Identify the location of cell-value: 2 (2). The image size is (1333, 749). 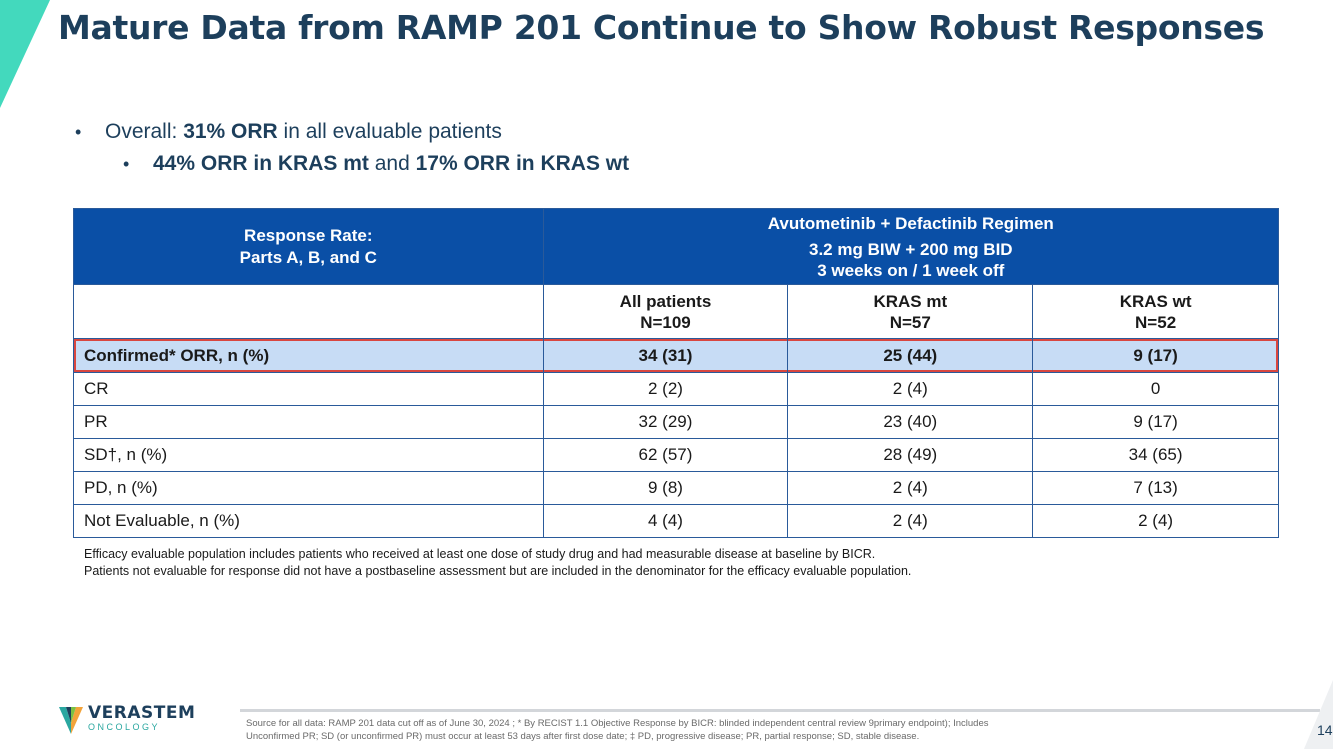
(665, 389).